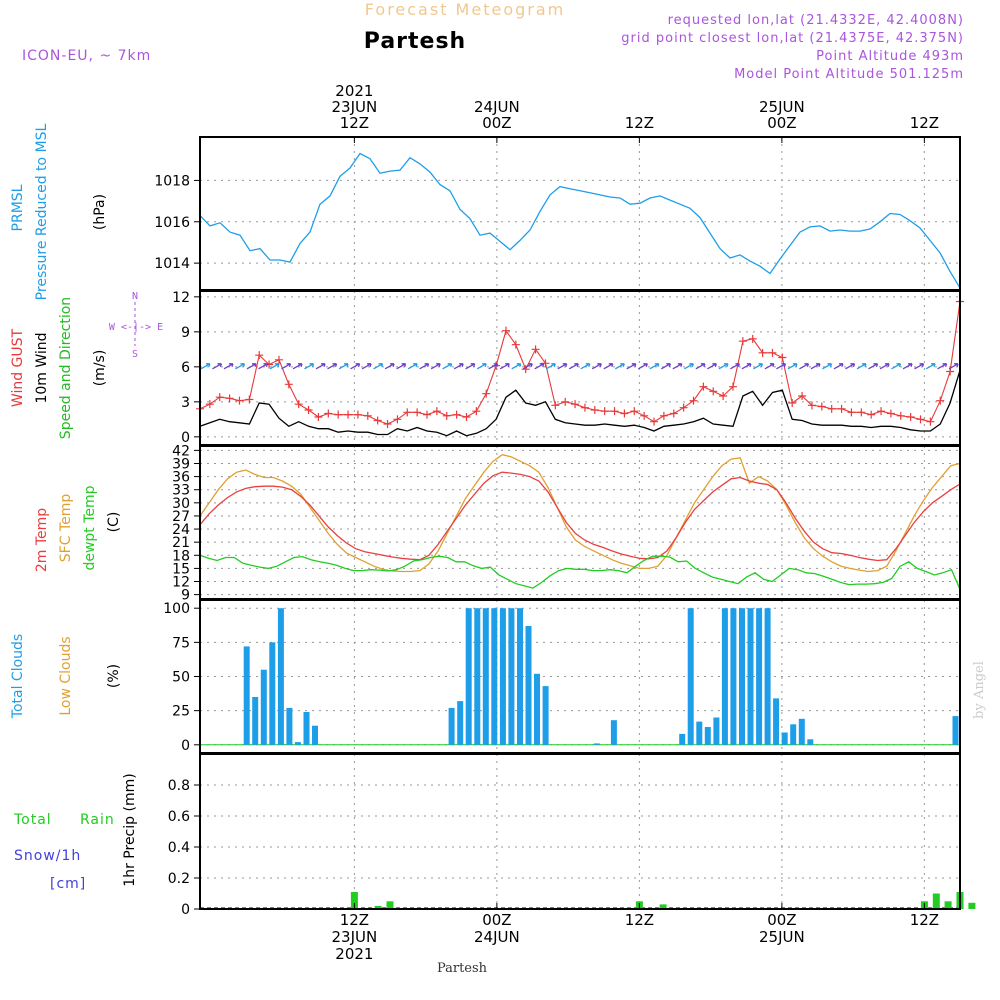  I want to click on temp-2m-label: 2m Temp, so click(42, 540).